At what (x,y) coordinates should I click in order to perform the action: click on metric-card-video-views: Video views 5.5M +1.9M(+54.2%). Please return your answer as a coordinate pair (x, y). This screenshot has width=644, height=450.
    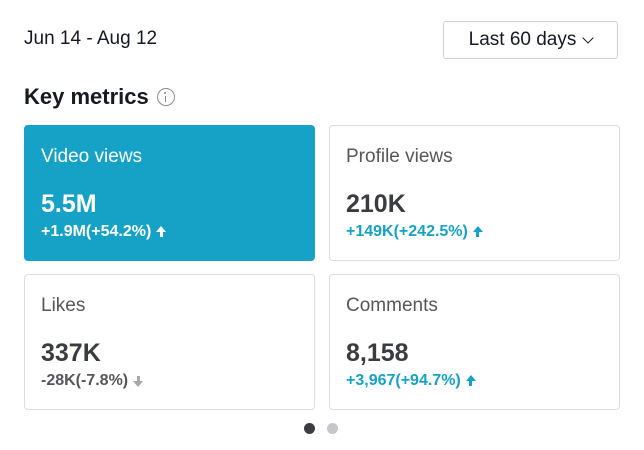
    Looking at the image, I should click on (169, 193).